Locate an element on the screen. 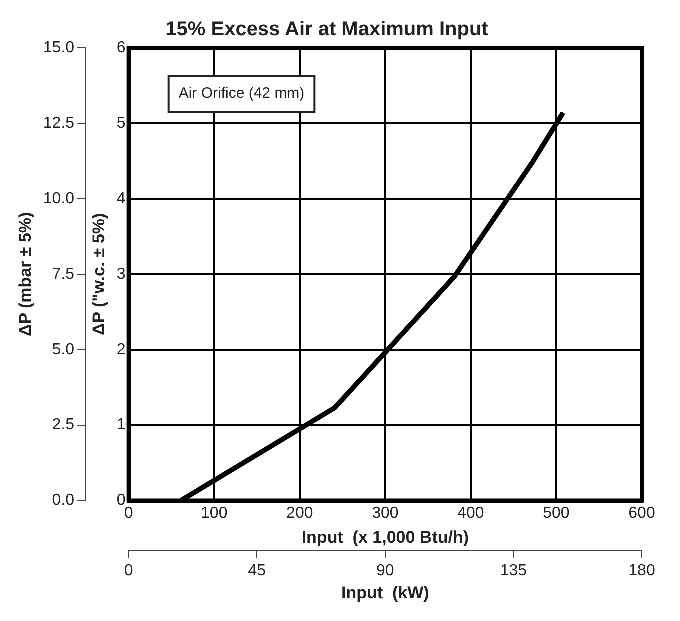 The height and width of the screenshot is (621, 680). chart-title: 15% Excess Air at Maximum Input is located at coordinates (327, 29).